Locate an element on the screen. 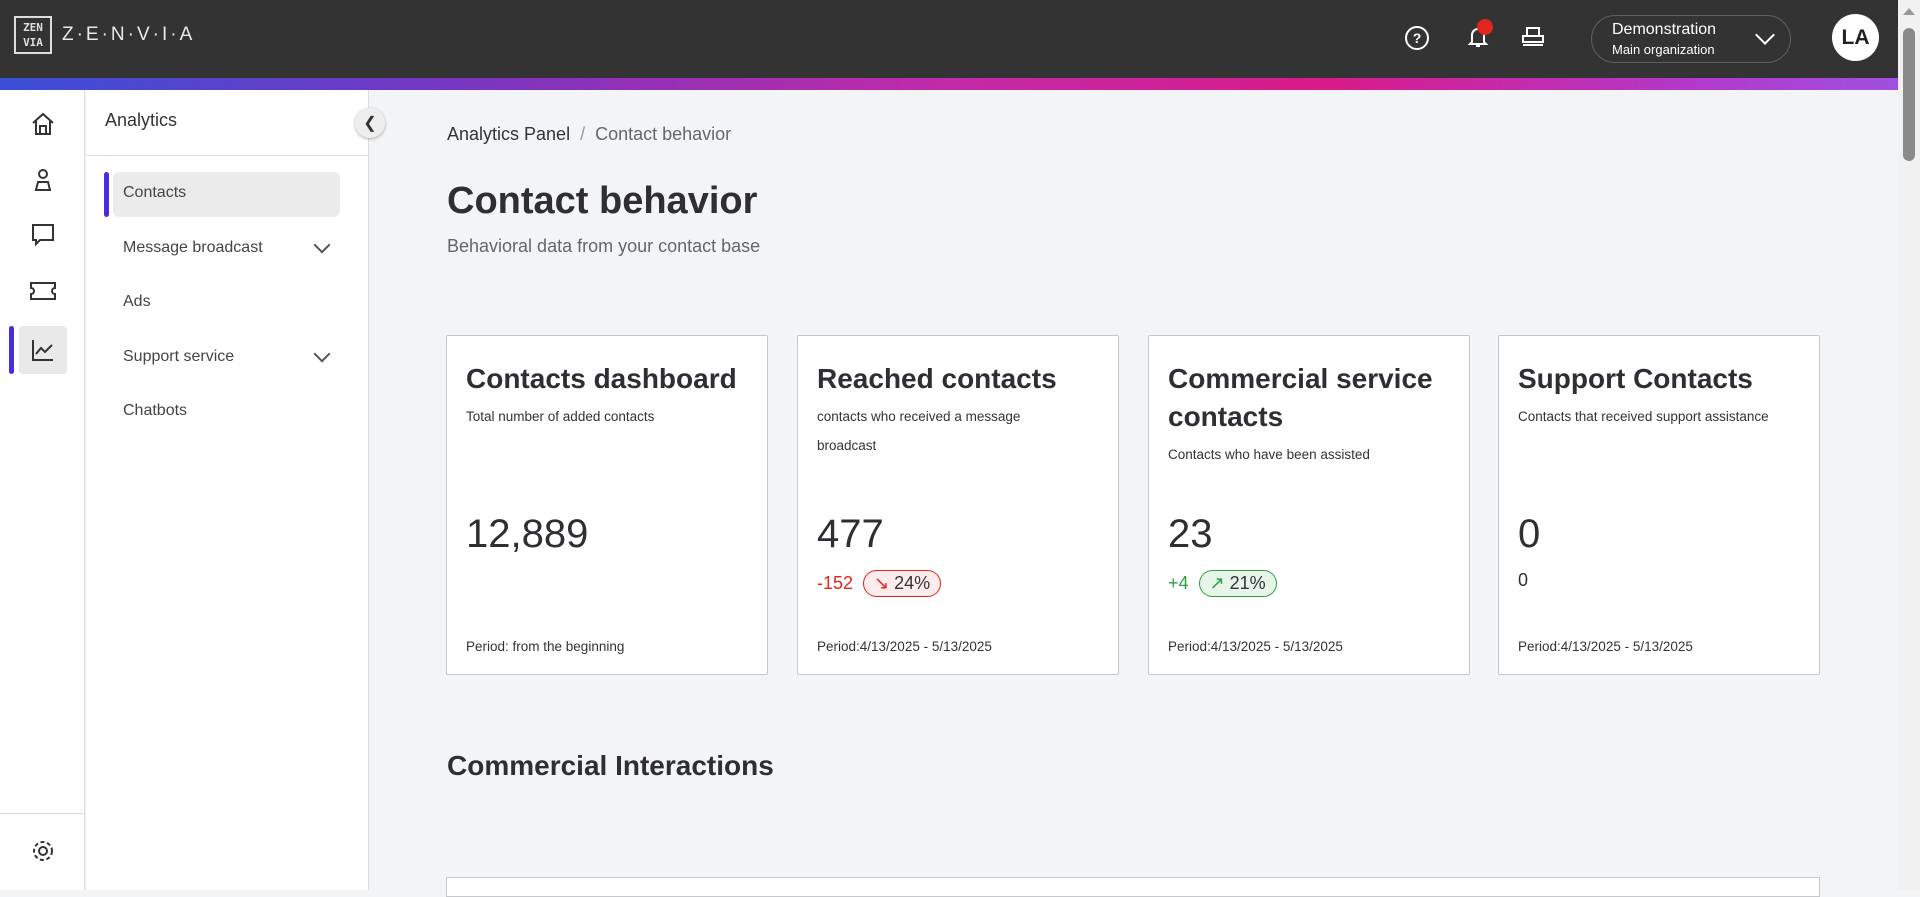  item-label: Chatbots is located at coordinates (155, 410).